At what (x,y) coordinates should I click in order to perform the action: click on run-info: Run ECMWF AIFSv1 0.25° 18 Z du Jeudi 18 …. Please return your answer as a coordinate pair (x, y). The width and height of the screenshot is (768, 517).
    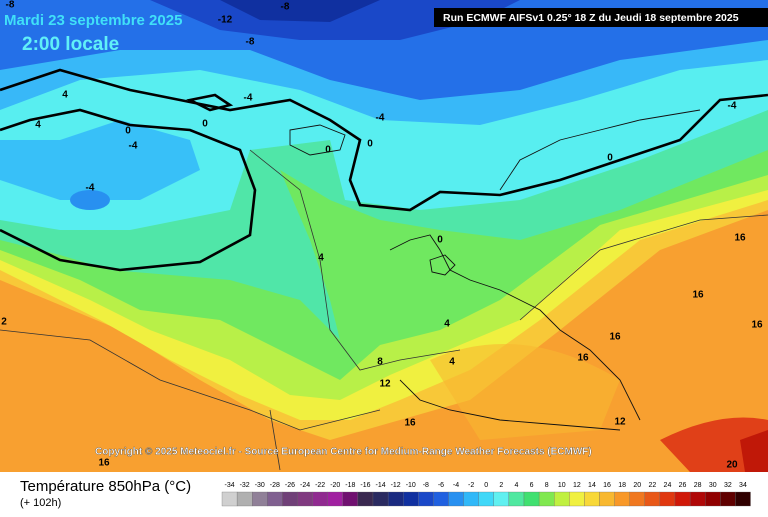
    Looking at the image, I should click on (591, 18).